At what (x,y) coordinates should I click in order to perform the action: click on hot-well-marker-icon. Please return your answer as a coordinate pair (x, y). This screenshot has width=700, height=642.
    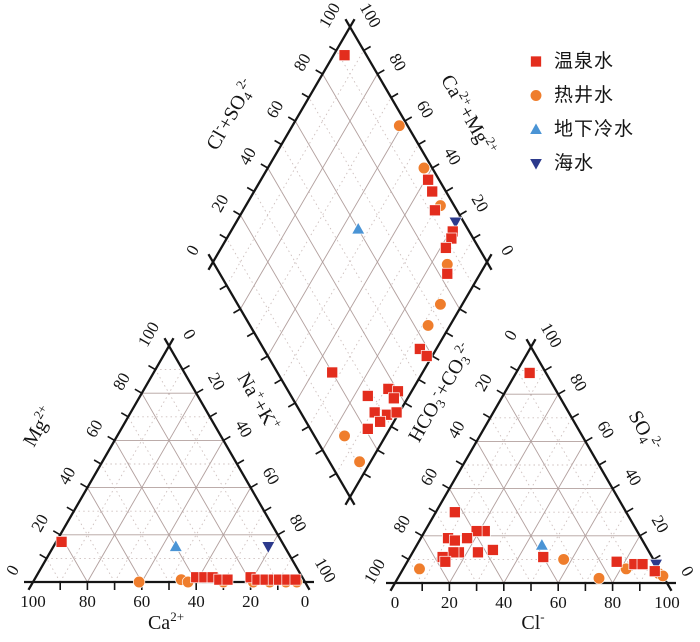
    Looking at the image, I should click on (536, 95).